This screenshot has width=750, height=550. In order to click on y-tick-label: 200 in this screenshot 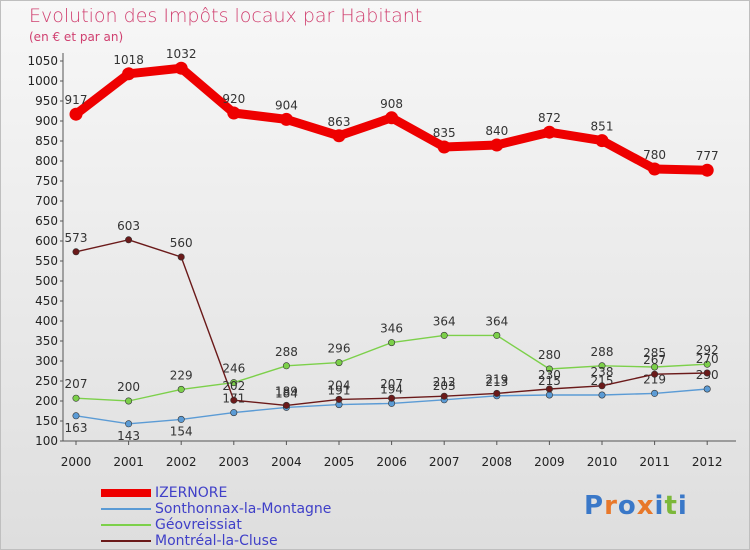, I will do `click(46, 401)`.